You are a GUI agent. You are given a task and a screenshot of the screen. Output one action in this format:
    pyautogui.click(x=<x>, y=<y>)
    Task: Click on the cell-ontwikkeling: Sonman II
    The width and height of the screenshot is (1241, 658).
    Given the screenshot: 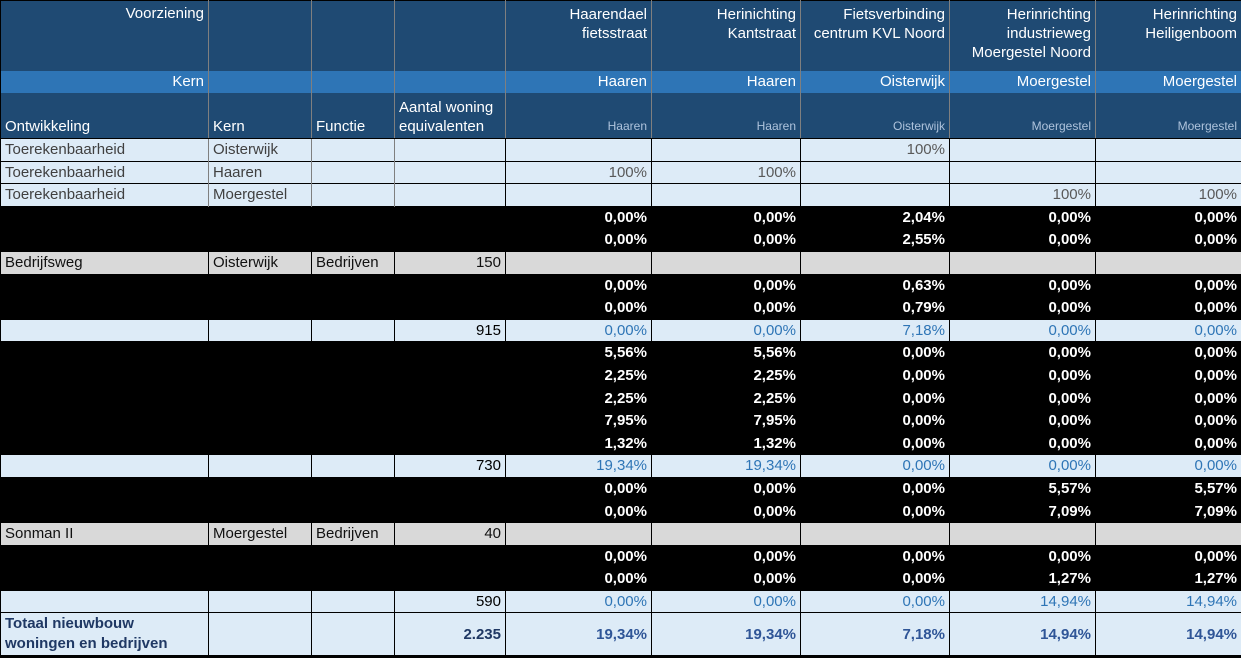 What is the action you would take?
    pyautogui.click(x=105, y=534)
    